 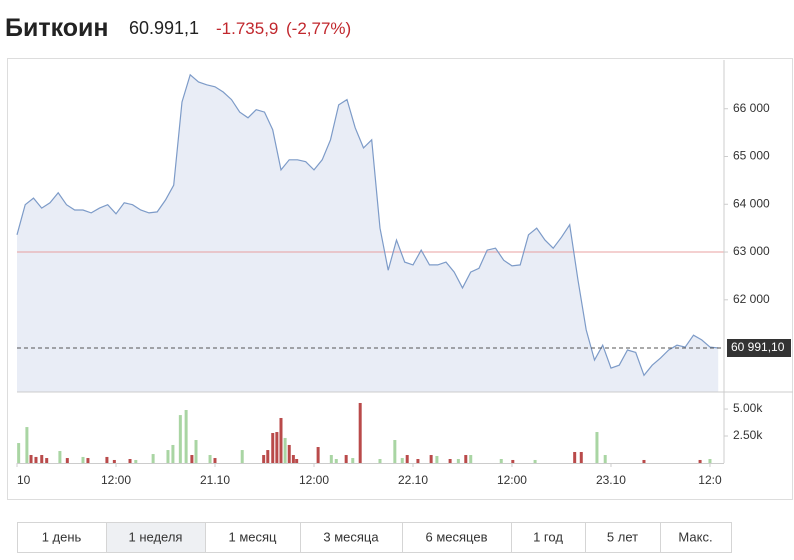 I want to click on y2-tick-label: 2.50k, so click(x=748, y=435).